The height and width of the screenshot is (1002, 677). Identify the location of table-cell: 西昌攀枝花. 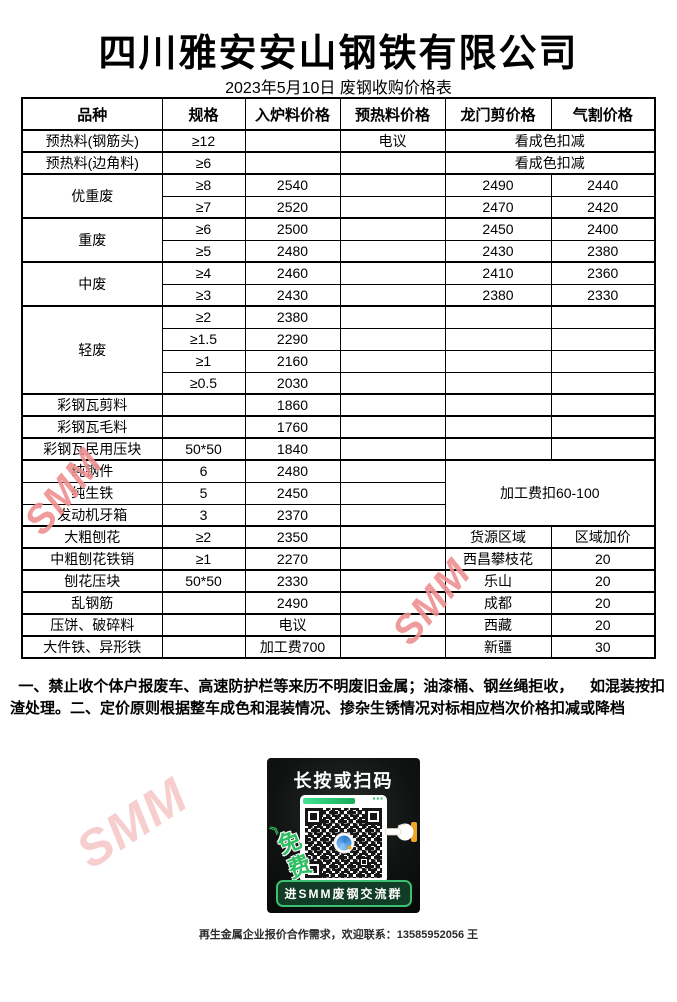
(498, 559).